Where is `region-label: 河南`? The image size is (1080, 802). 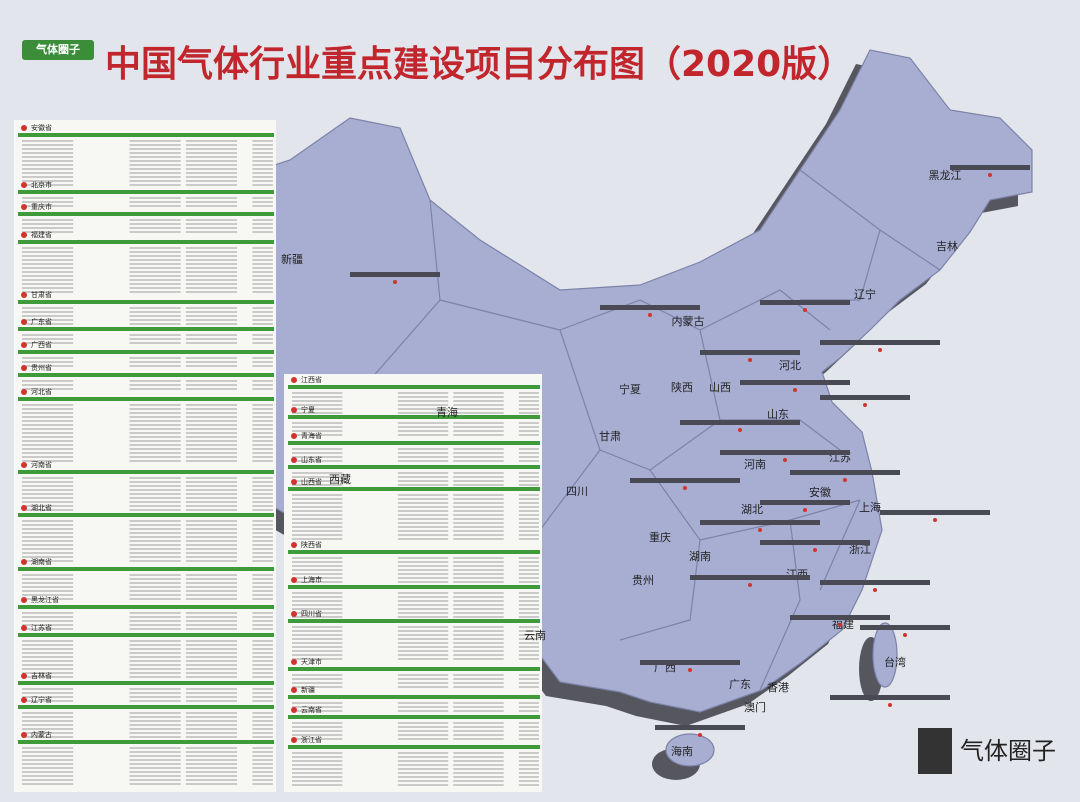 region-label: 河南 is located at coordinates (755, 464).